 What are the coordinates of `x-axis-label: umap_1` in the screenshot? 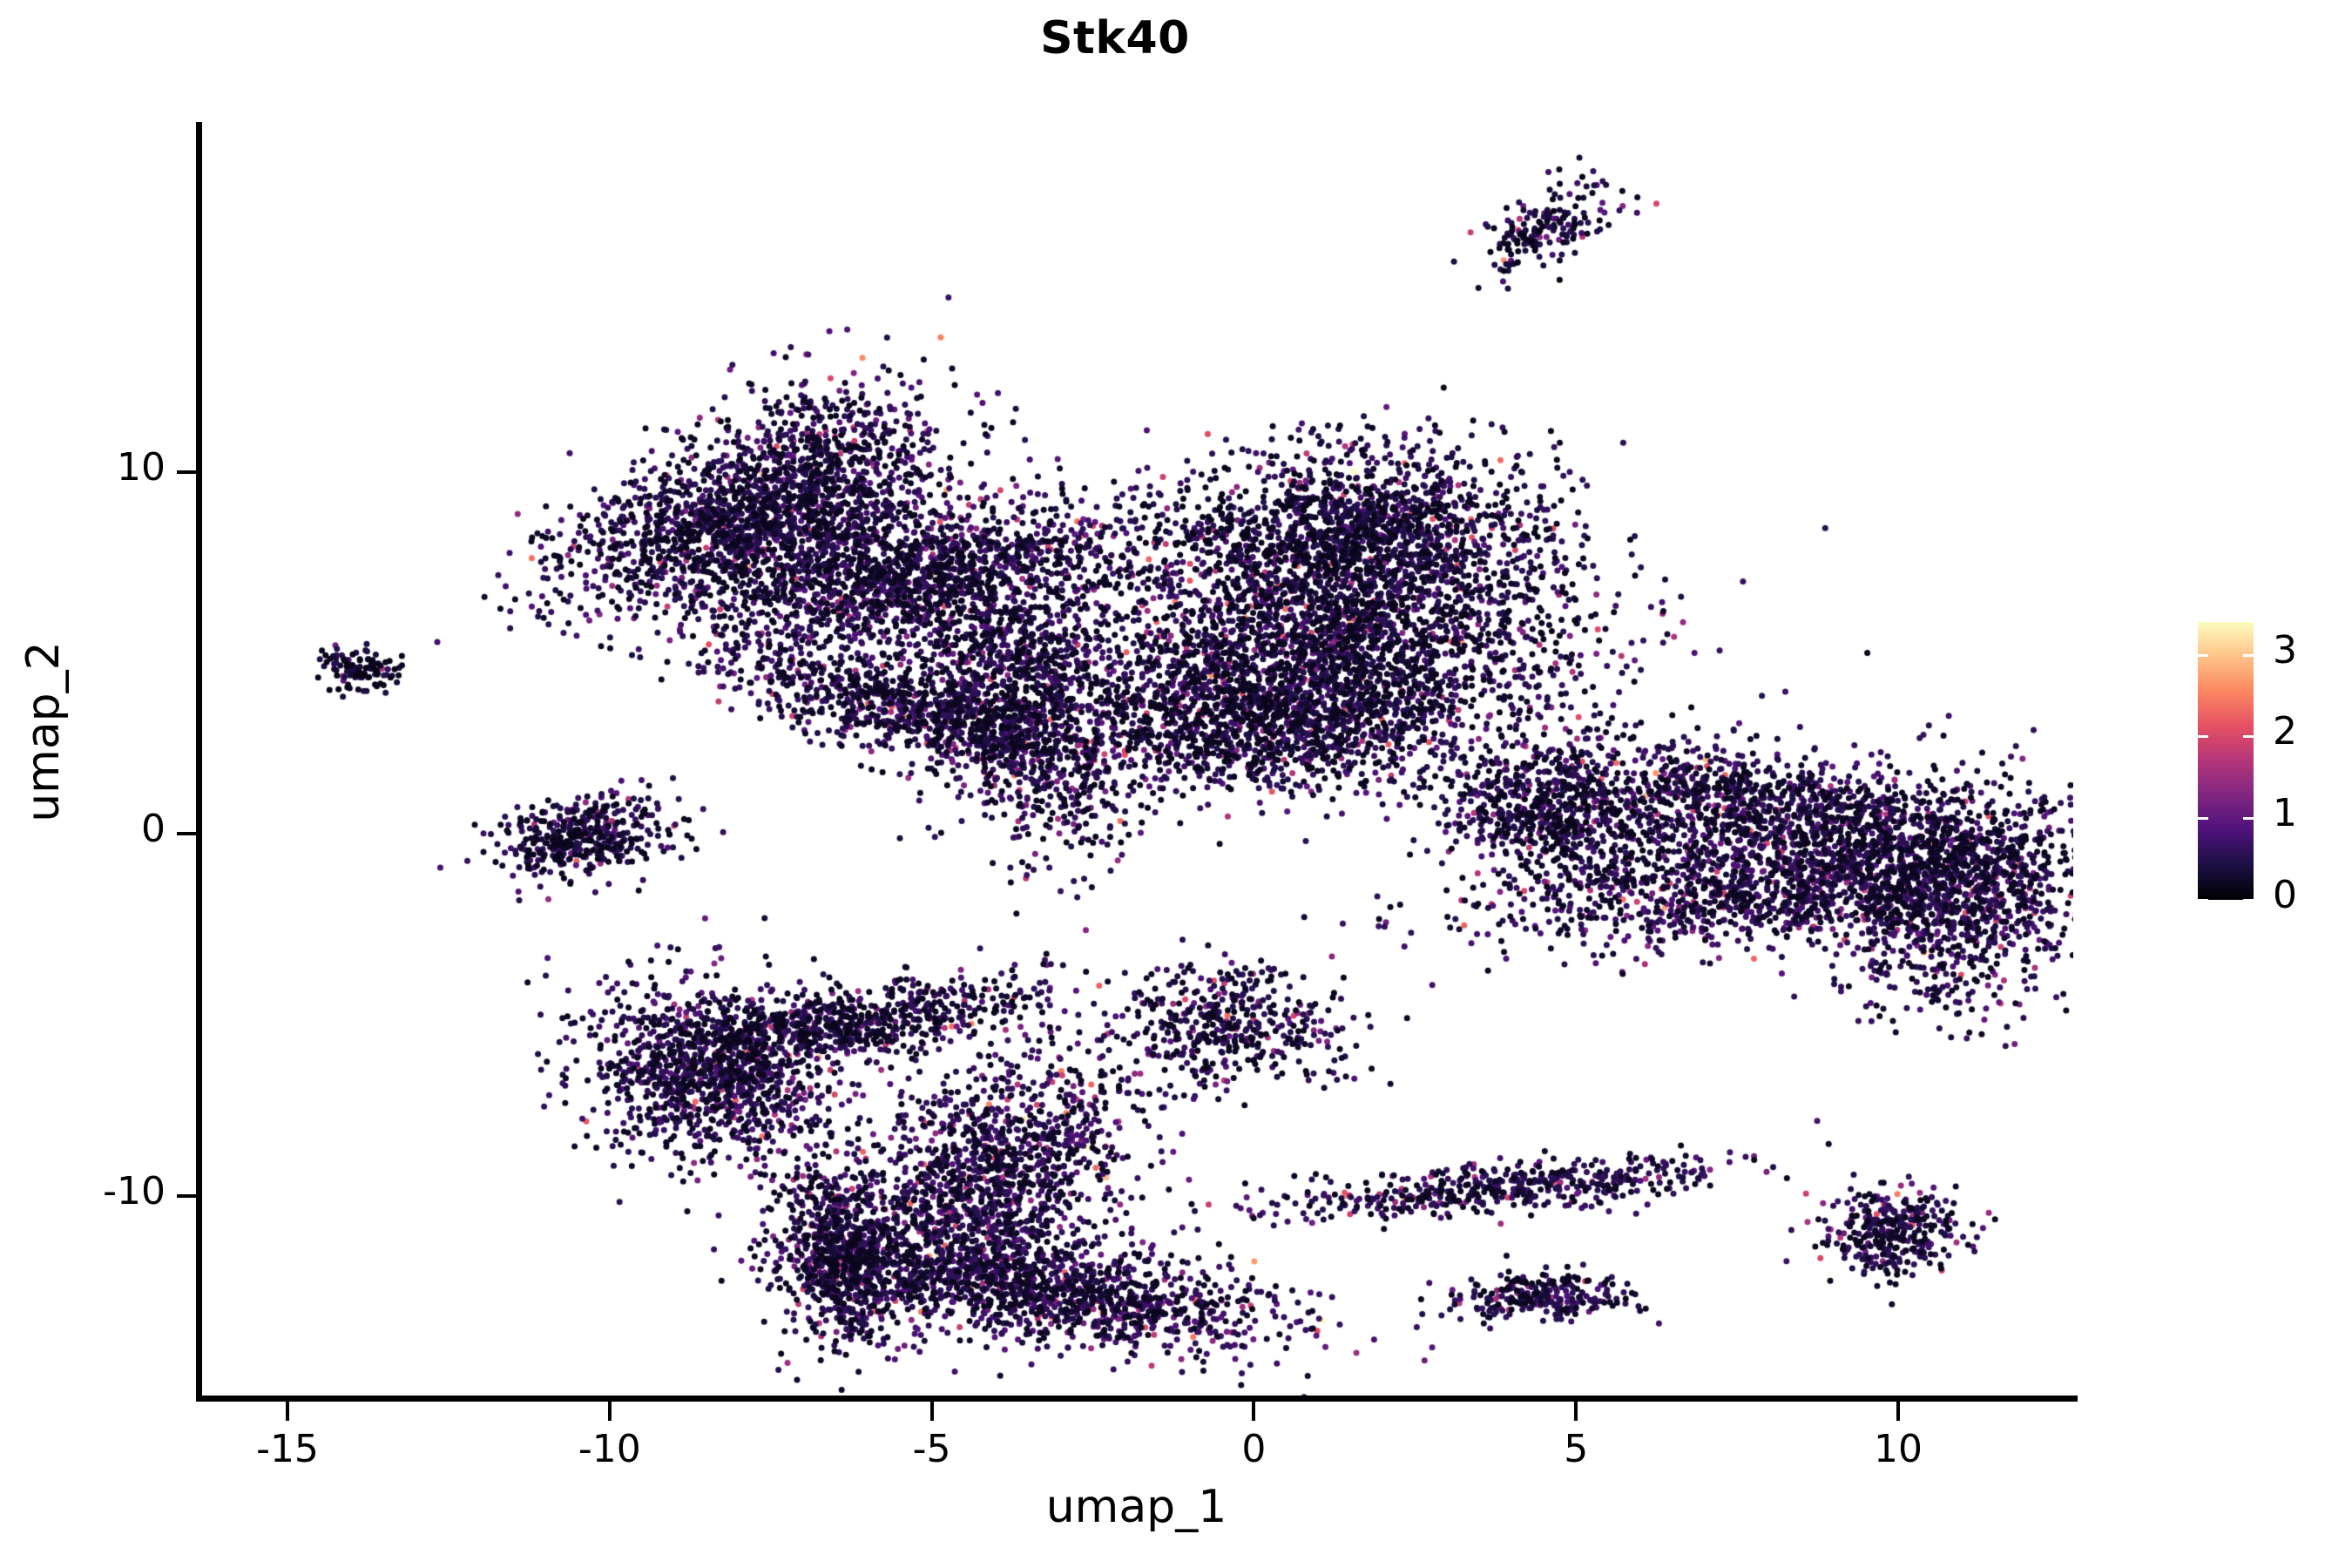 It's located at (1136, 1507).